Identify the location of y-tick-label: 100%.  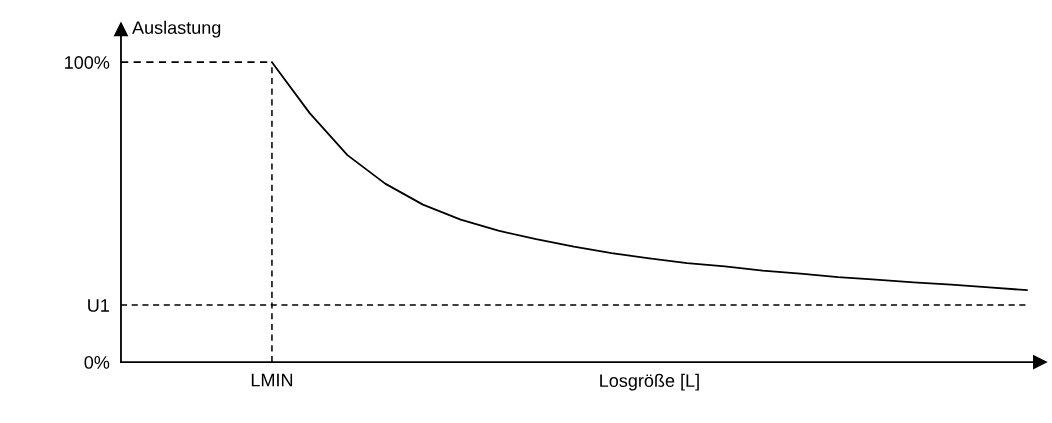
(87, 62).